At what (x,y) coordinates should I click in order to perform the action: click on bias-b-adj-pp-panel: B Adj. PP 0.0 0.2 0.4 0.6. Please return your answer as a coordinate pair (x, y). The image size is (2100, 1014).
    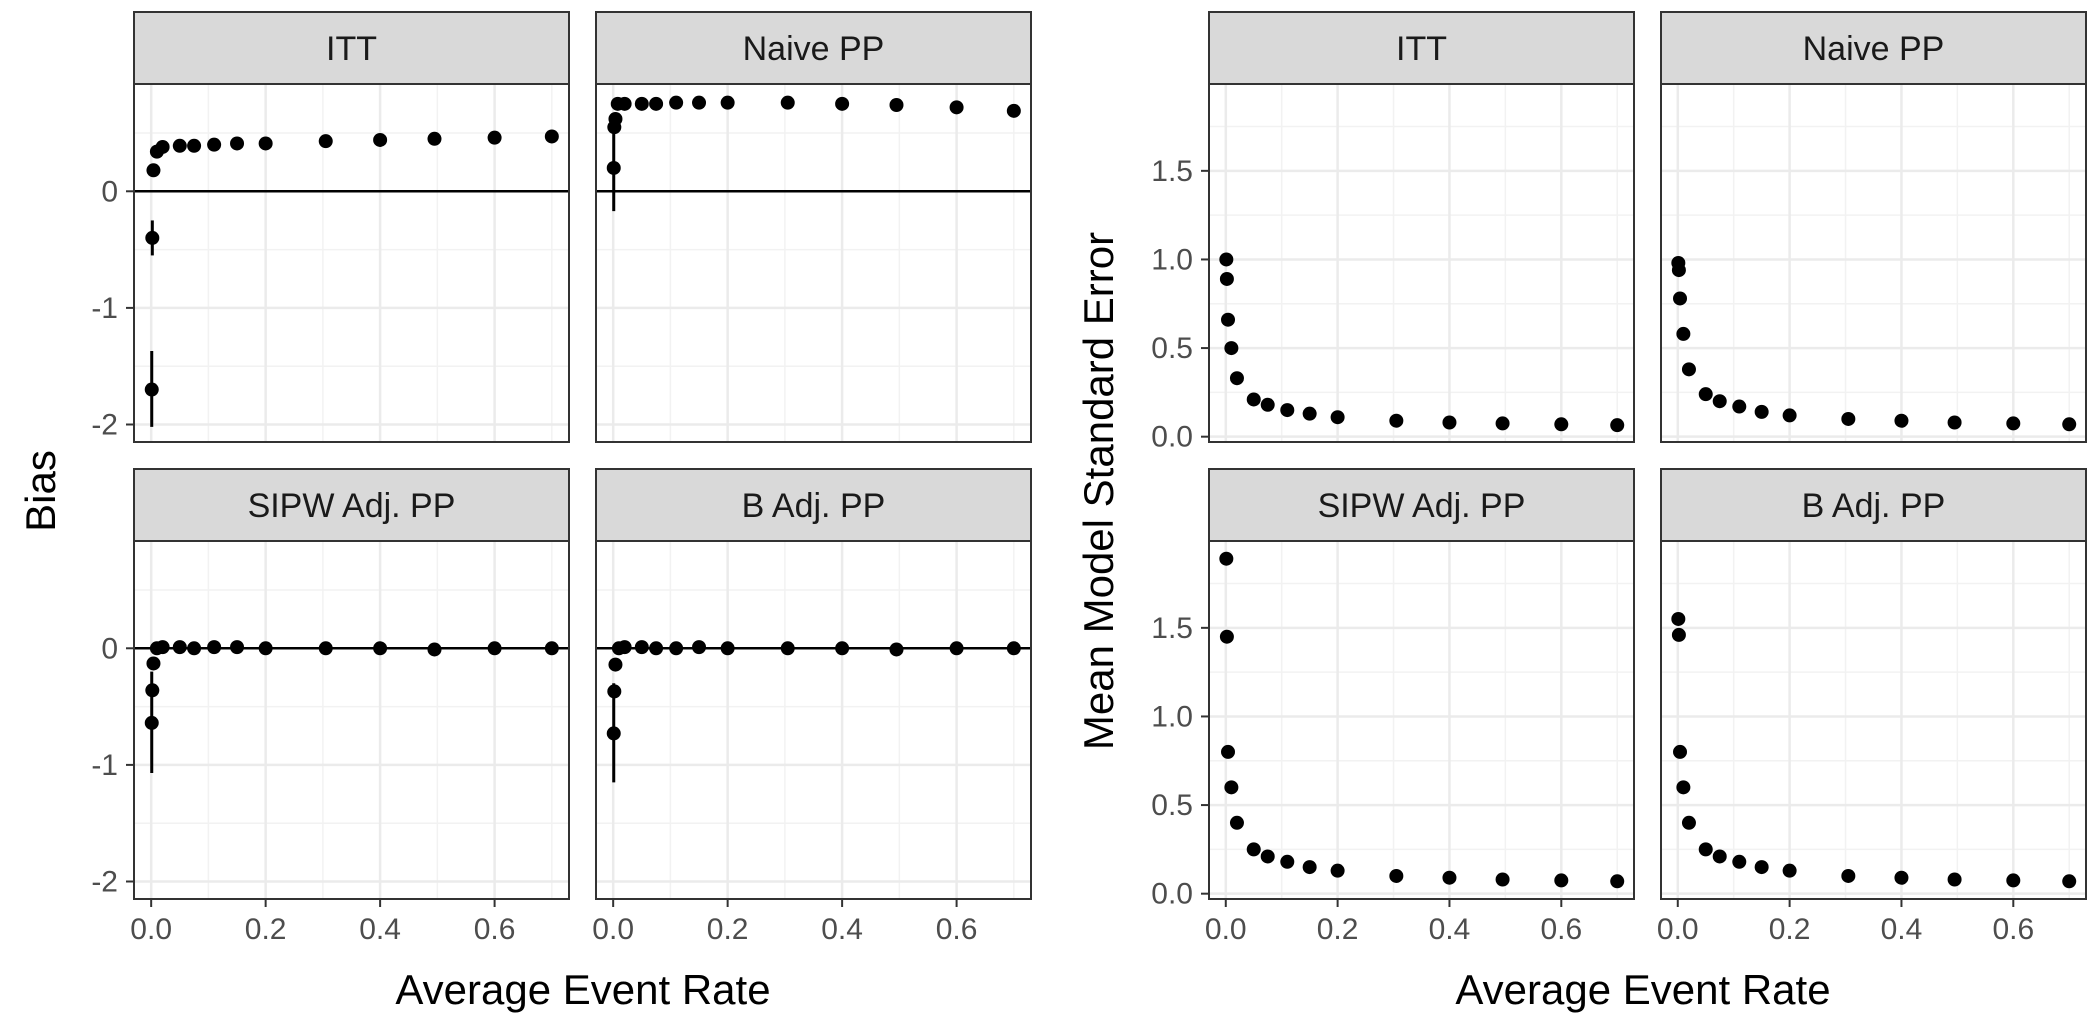
    Looking at the image, I should click on (812, 707).